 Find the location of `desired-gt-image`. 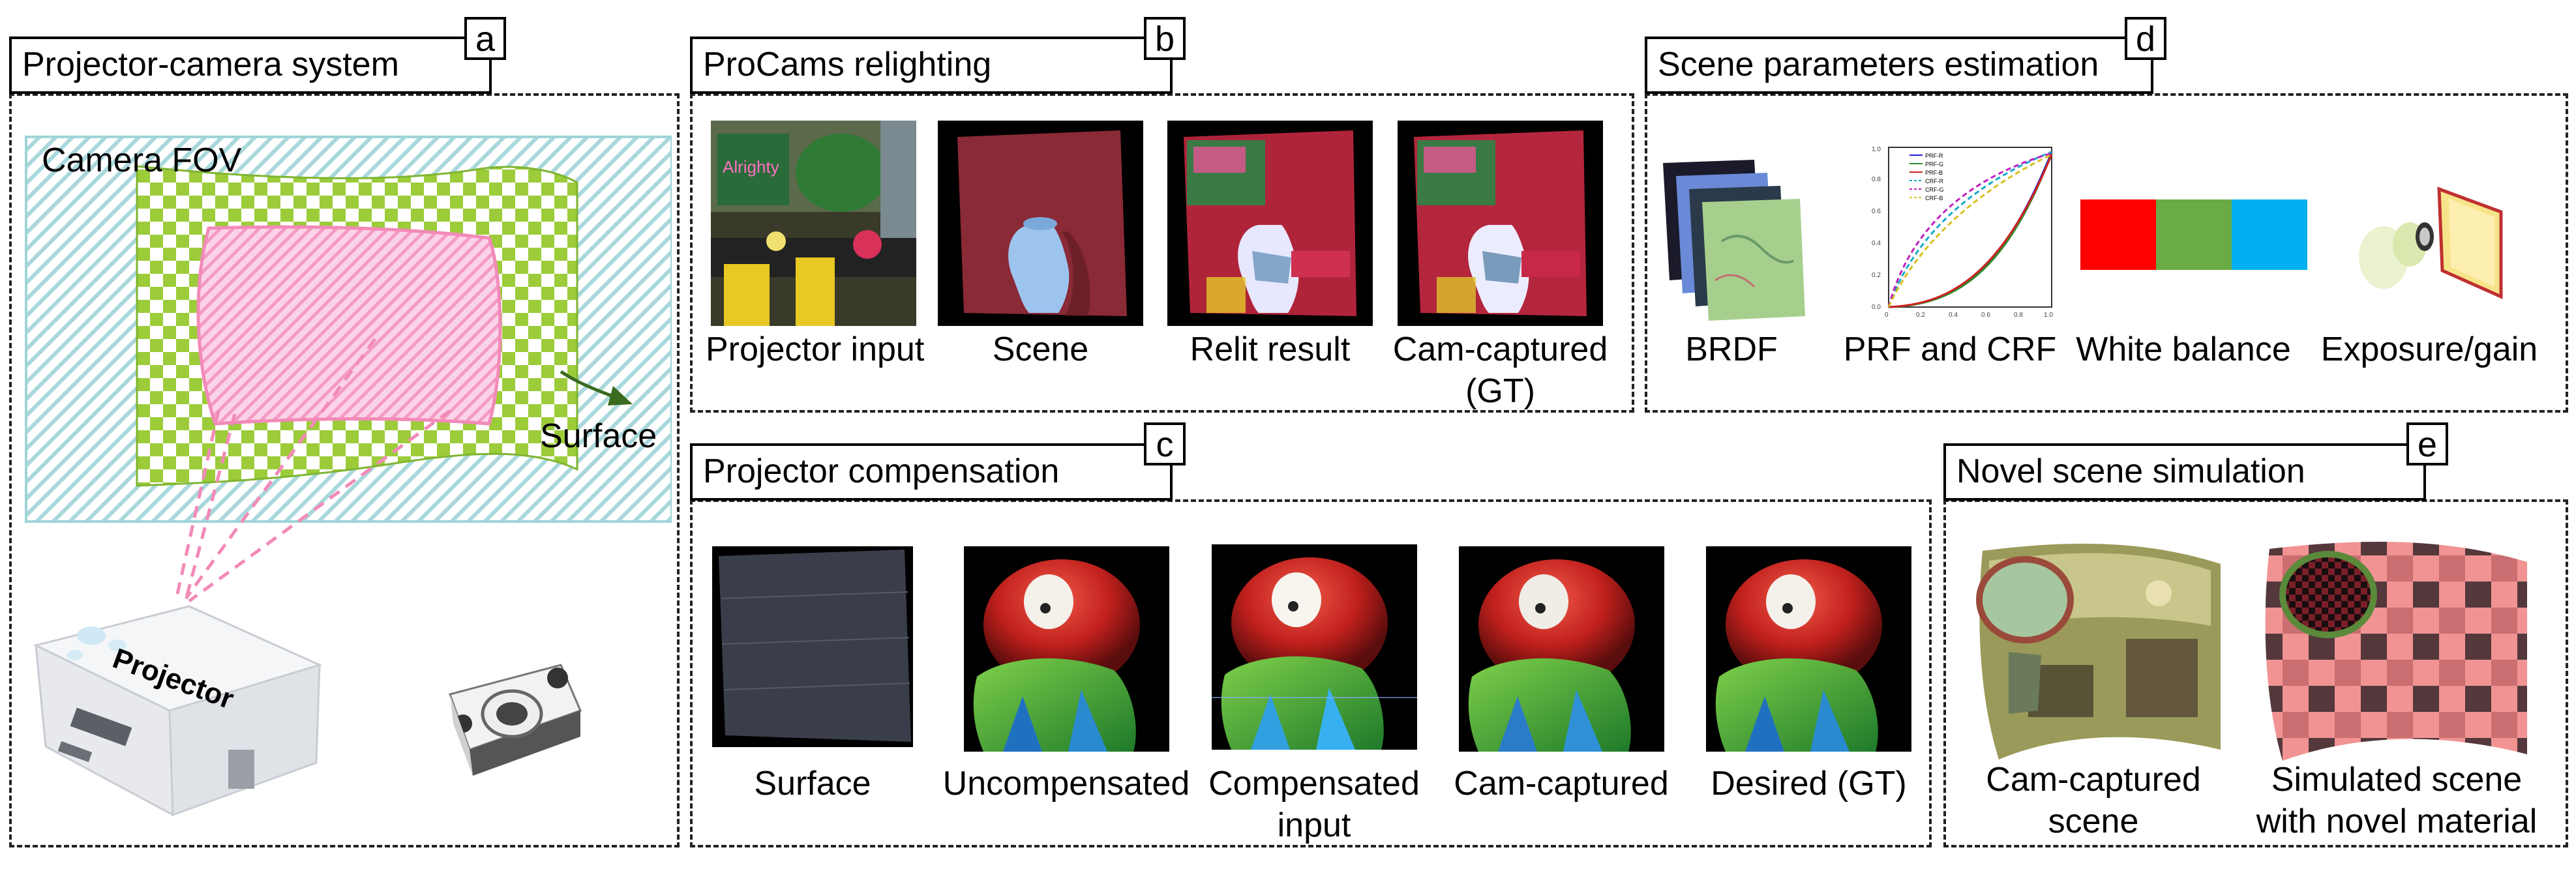

desired-gt-image is located at coordinates (1808, 649).